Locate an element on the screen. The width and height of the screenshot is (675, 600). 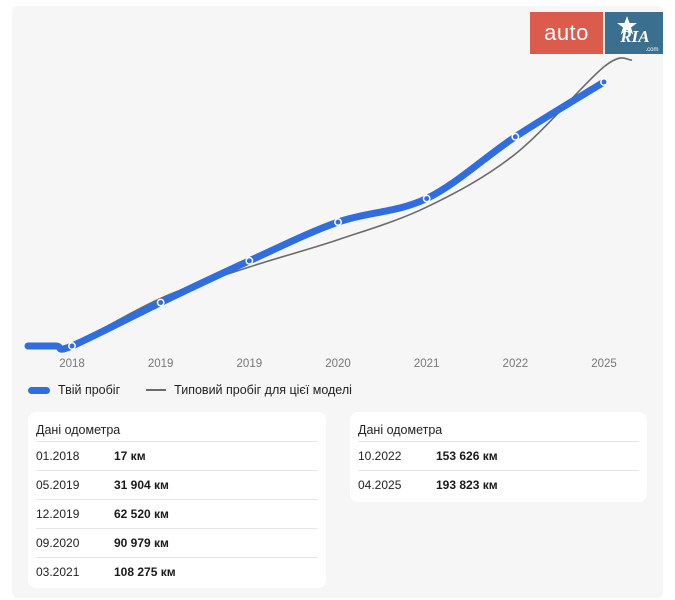
odometer-value: 108 275 км is located at coordinates (145, 572).